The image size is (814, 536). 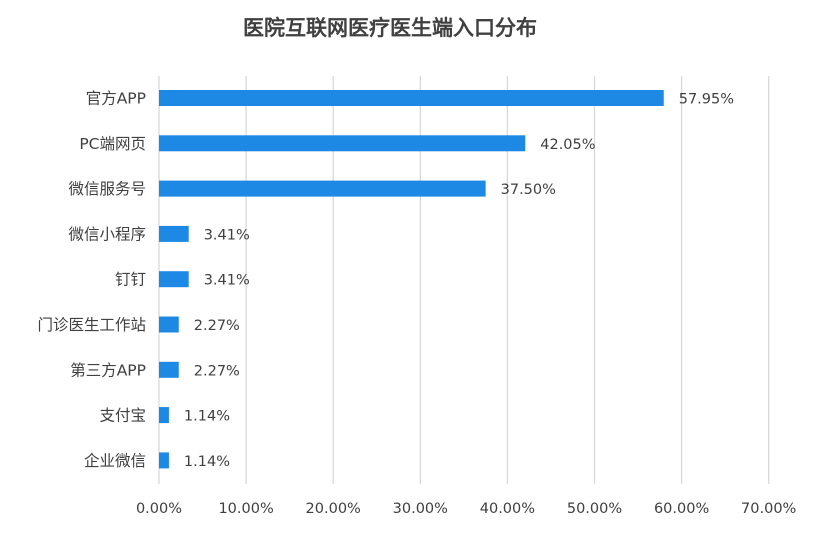 What do you see at coordinates (91, 325) in the screenshot?
I see `category-label: 门诊医生工作站` at bounding box center [91, 325].